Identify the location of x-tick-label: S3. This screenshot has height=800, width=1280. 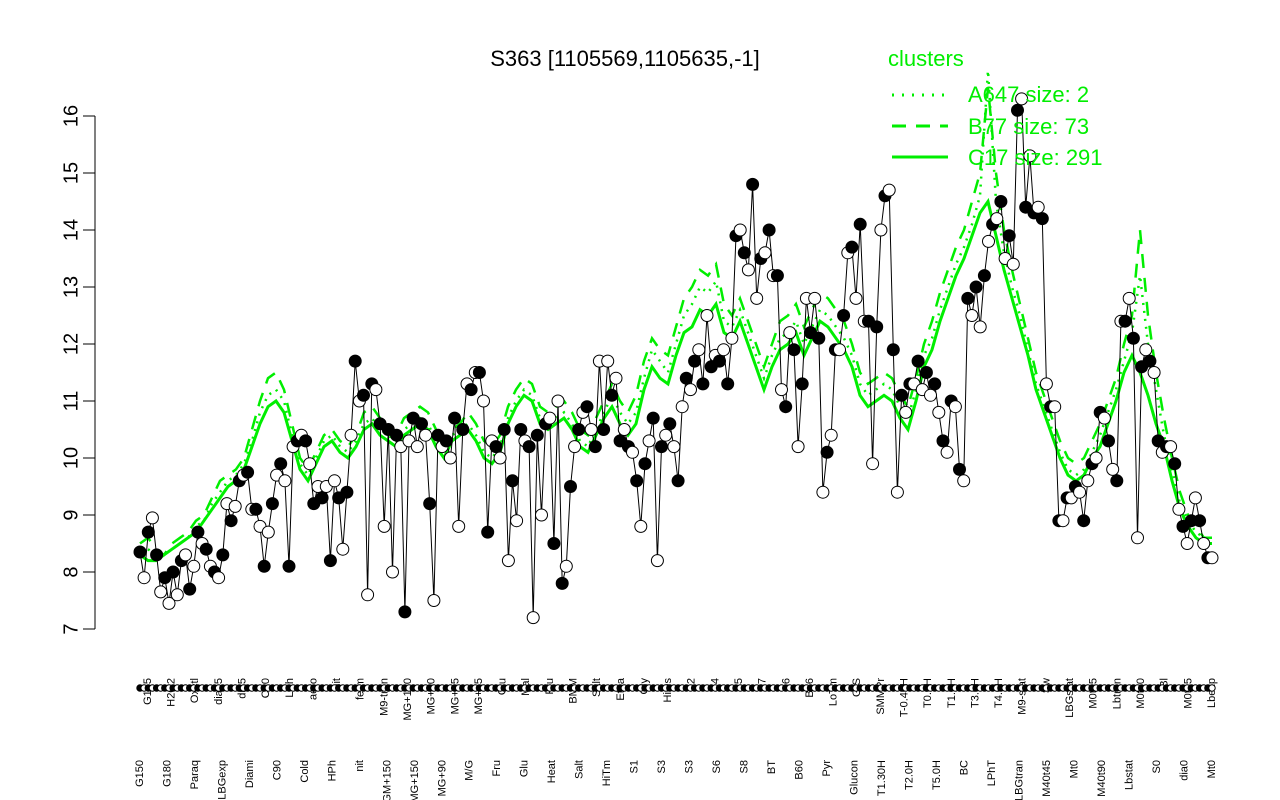
(662, 766).